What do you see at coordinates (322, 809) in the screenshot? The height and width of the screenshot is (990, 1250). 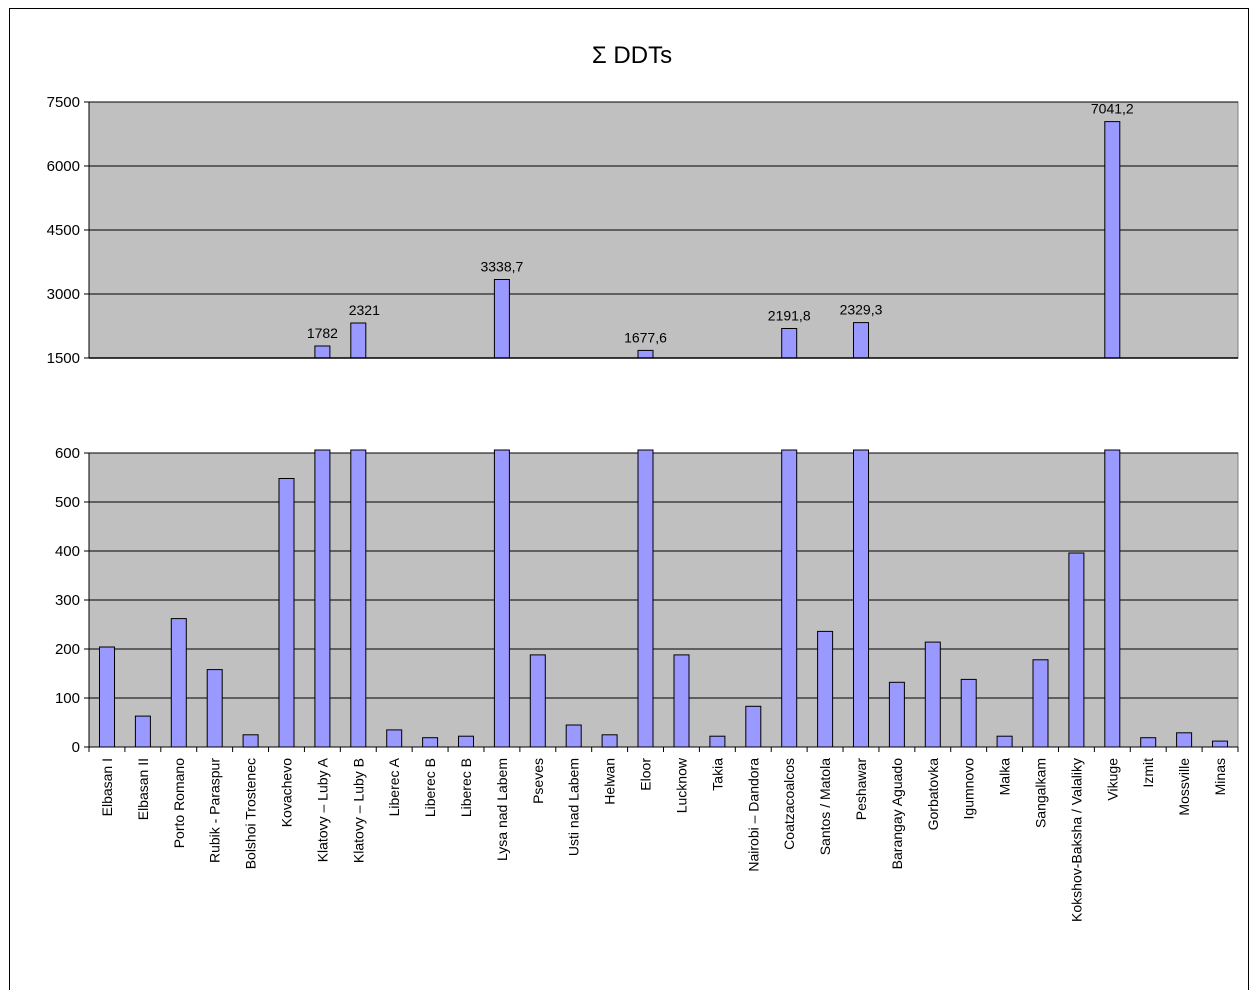 I see `category-label: Klatovy – Luby A` at bounding box center [322, 809].